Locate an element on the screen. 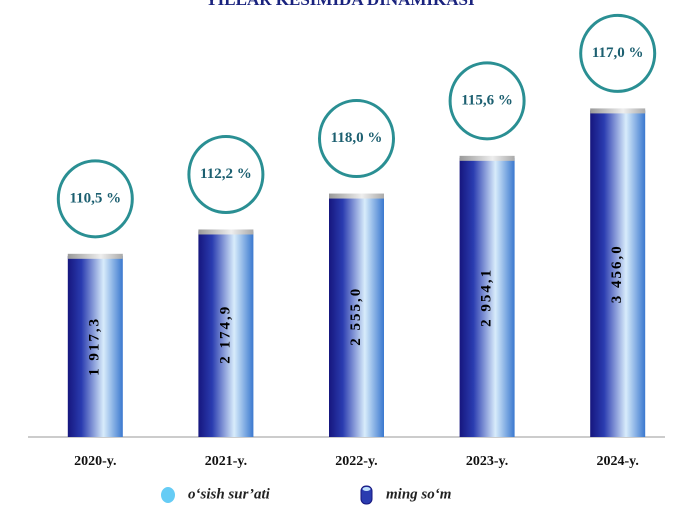  bar-value-label: 2 174,9 is located at coordinates (225, 334).